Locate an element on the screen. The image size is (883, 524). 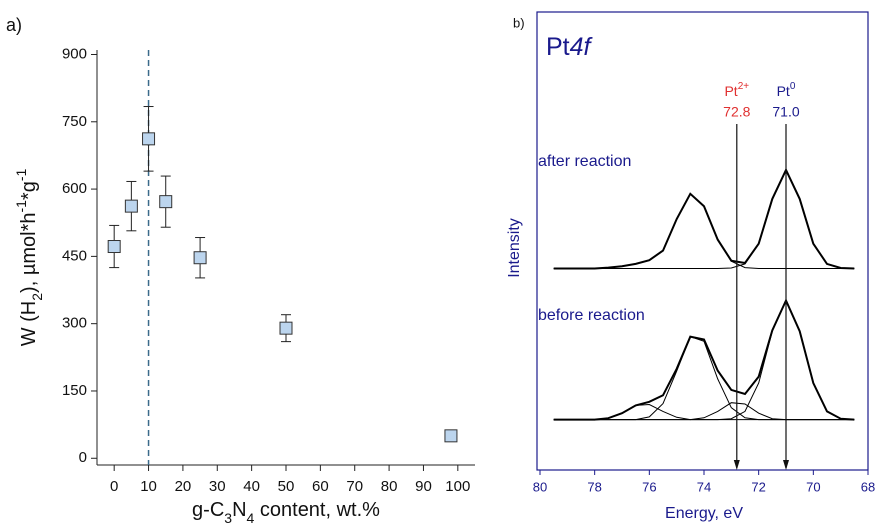
y-tick-label: 750 is located at coordinates (74, 121).